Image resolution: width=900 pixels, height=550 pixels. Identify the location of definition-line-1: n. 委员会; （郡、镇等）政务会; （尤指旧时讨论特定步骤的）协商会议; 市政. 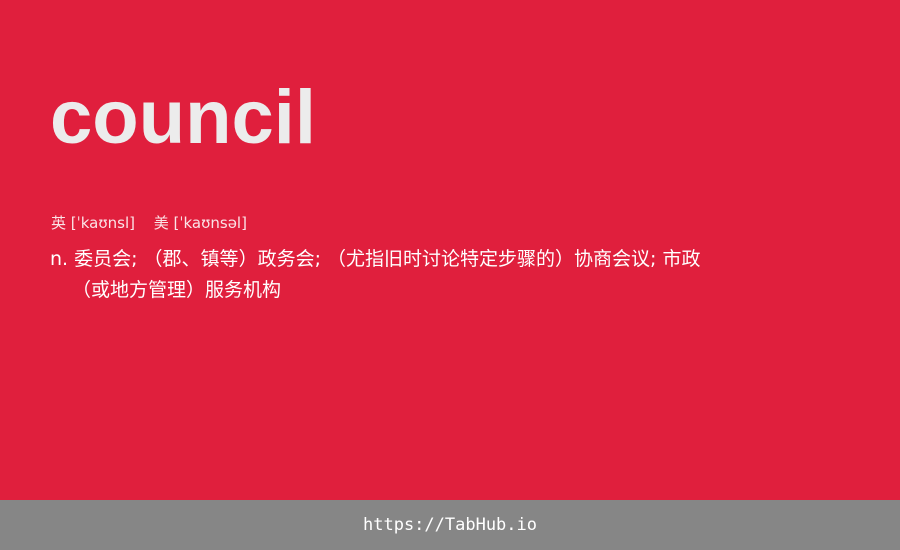
(375, 259).